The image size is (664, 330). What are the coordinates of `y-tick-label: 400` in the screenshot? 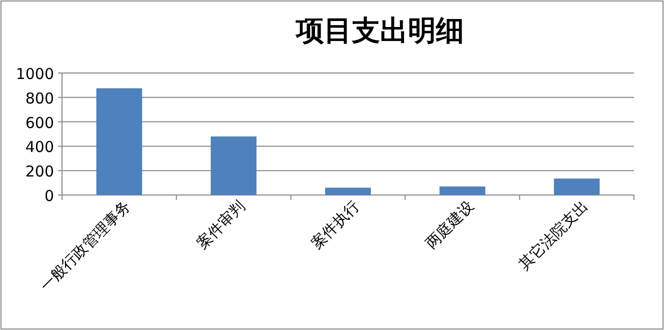 It's located at (39, 147).